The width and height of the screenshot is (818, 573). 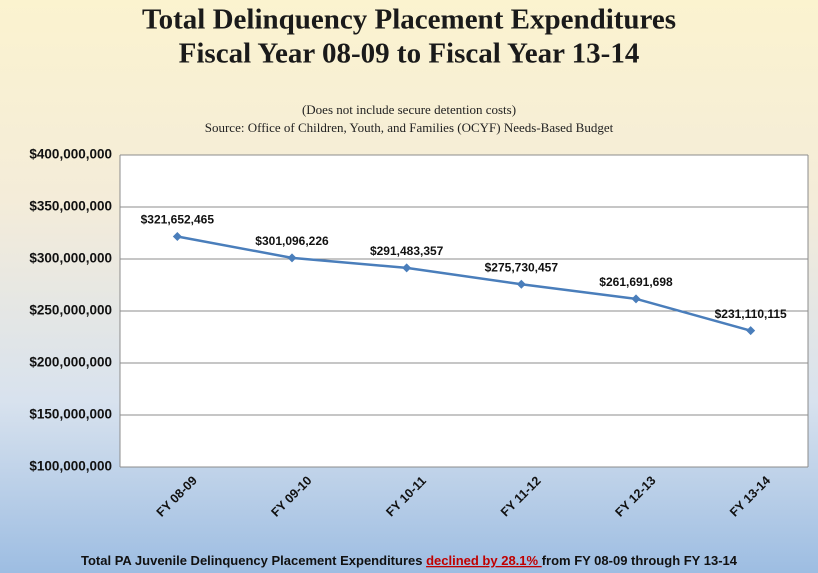 I want to click on footnote-highlight: declined by 28.1%, so click(x=484, y=560).